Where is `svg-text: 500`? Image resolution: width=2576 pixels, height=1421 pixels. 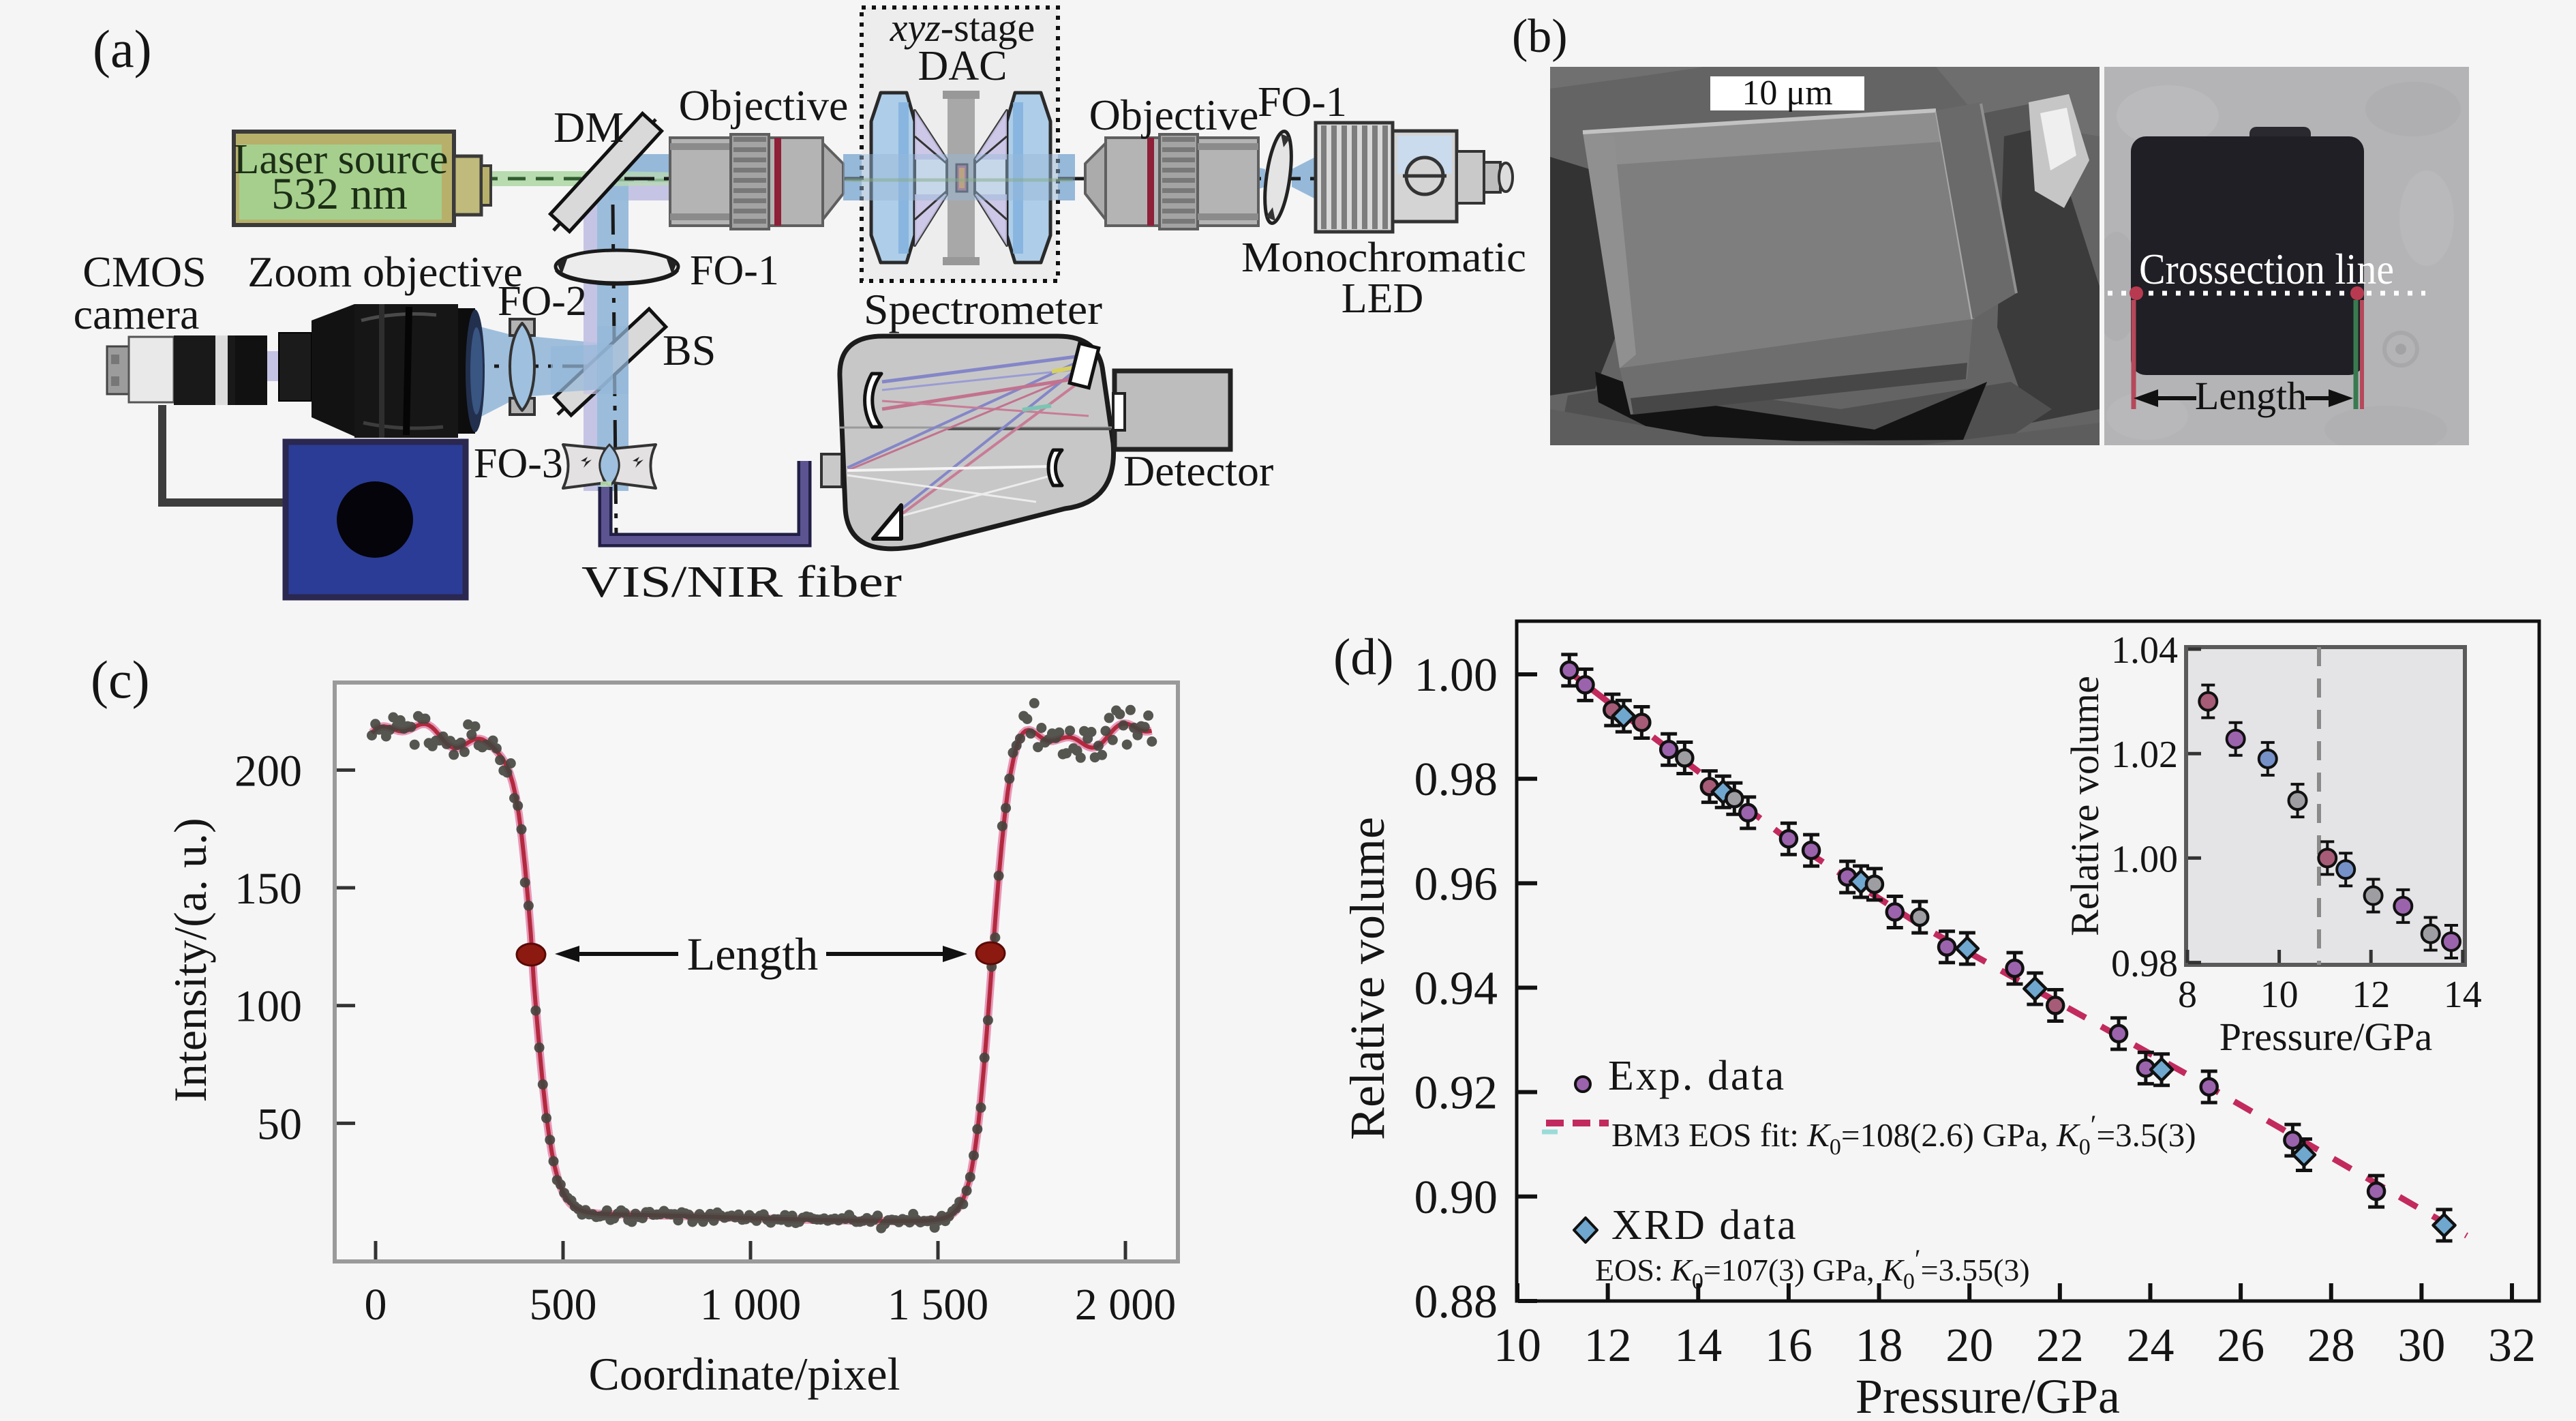
svg-text: 500 is located at coordinates (563, 1305).